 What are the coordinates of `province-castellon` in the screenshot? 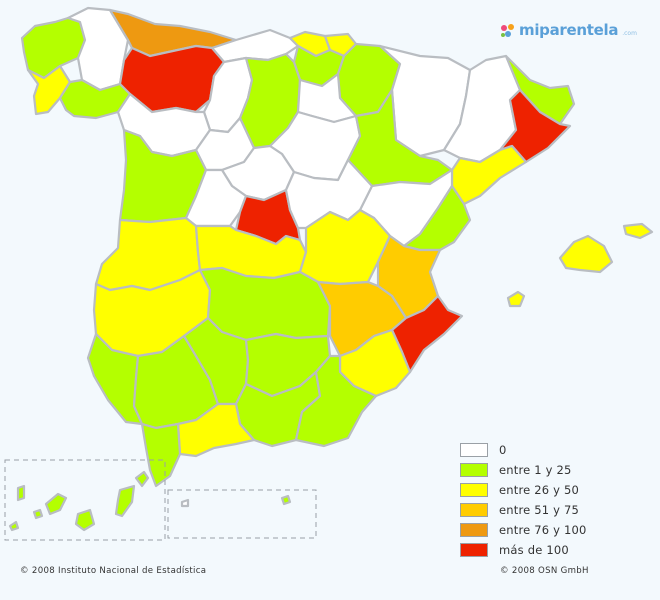 It's located at (437, 218).